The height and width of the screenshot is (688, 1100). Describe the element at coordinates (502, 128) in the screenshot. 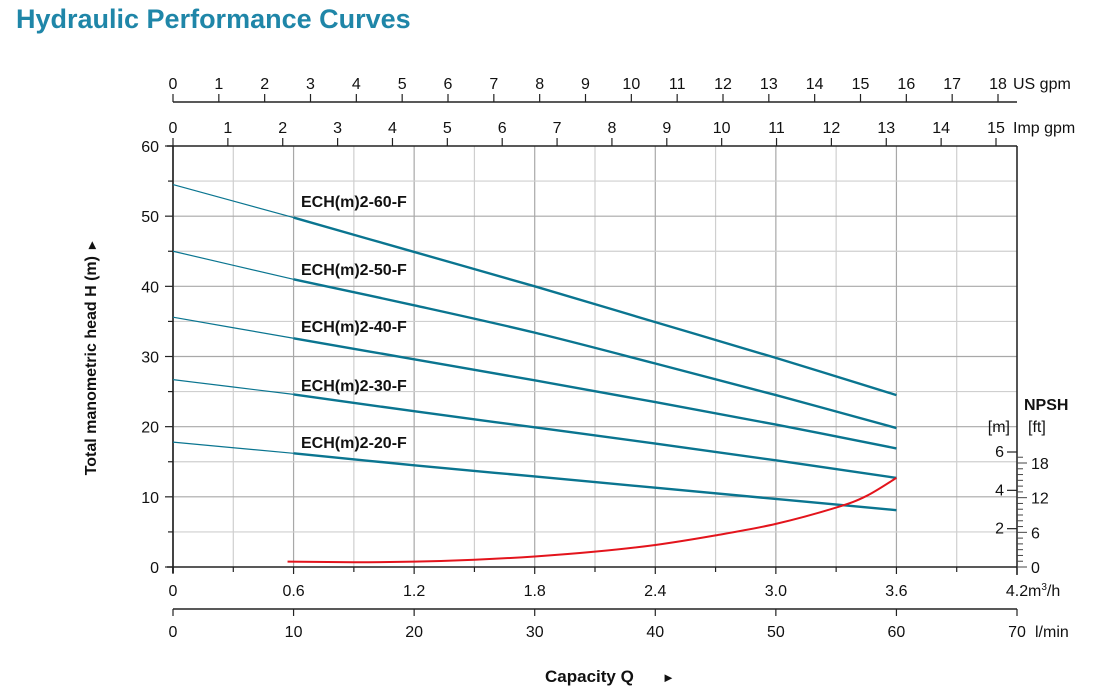

I see `imp-gpm-tick-label: 6` at that location.